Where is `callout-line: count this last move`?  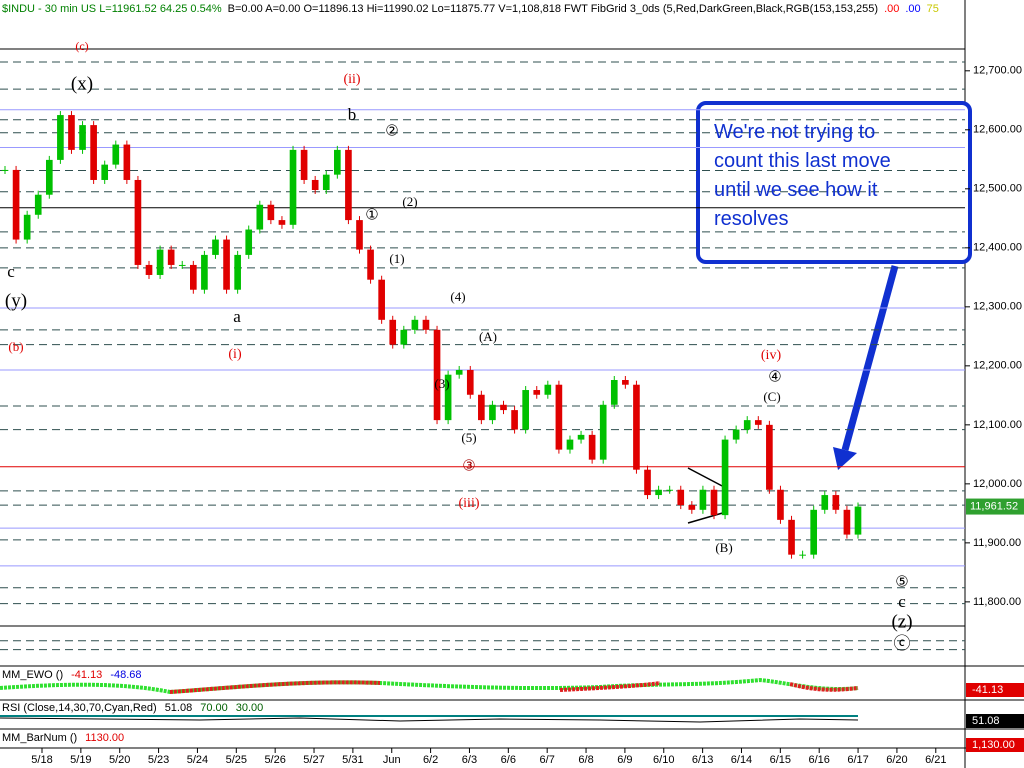
callout-line: count this last move is located at coordinates (802, 161).